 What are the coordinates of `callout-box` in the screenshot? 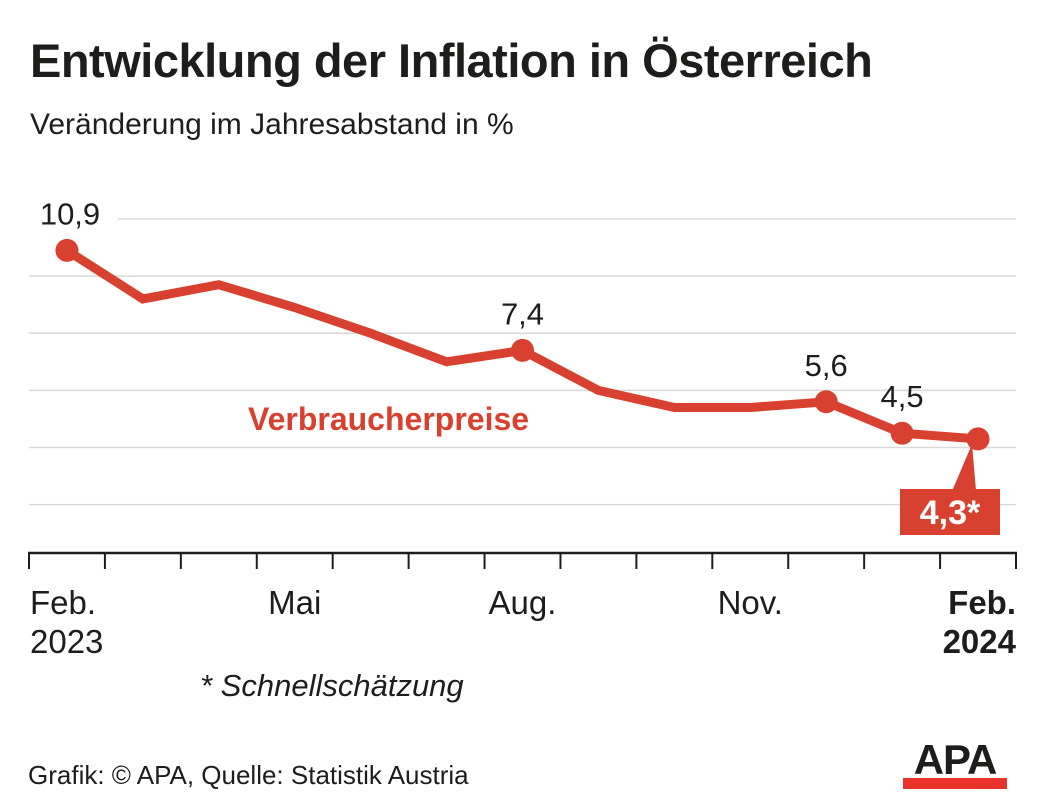 It's located at (950, 512).